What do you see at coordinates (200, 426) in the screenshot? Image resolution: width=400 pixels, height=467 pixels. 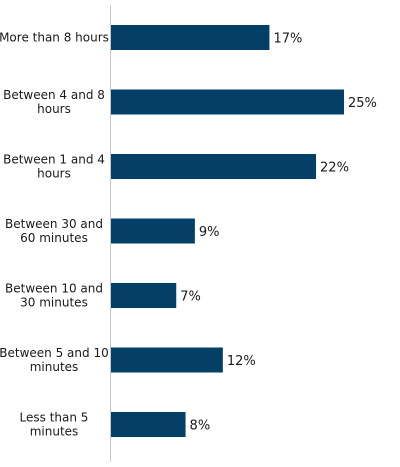 I see `value-label-6: 8%` at bounding box center [200, 426].